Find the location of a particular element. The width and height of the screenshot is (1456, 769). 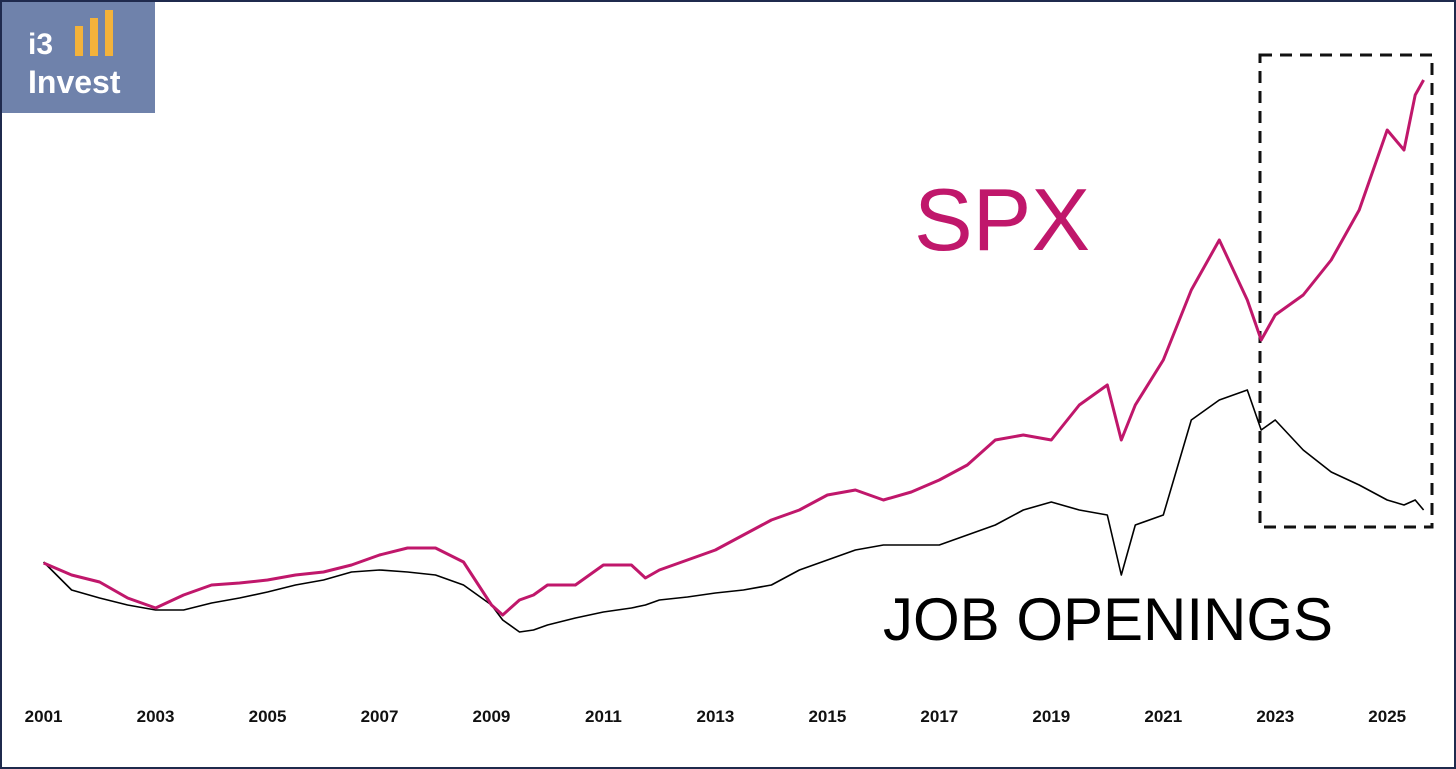

x-tick-label: 2003 is located at coordinates (156, 716).